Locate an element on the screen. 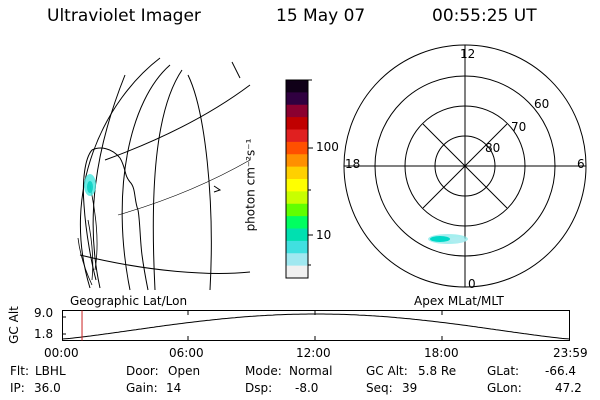  dsp-label: Dsp: is located at coordinates (259, 388).